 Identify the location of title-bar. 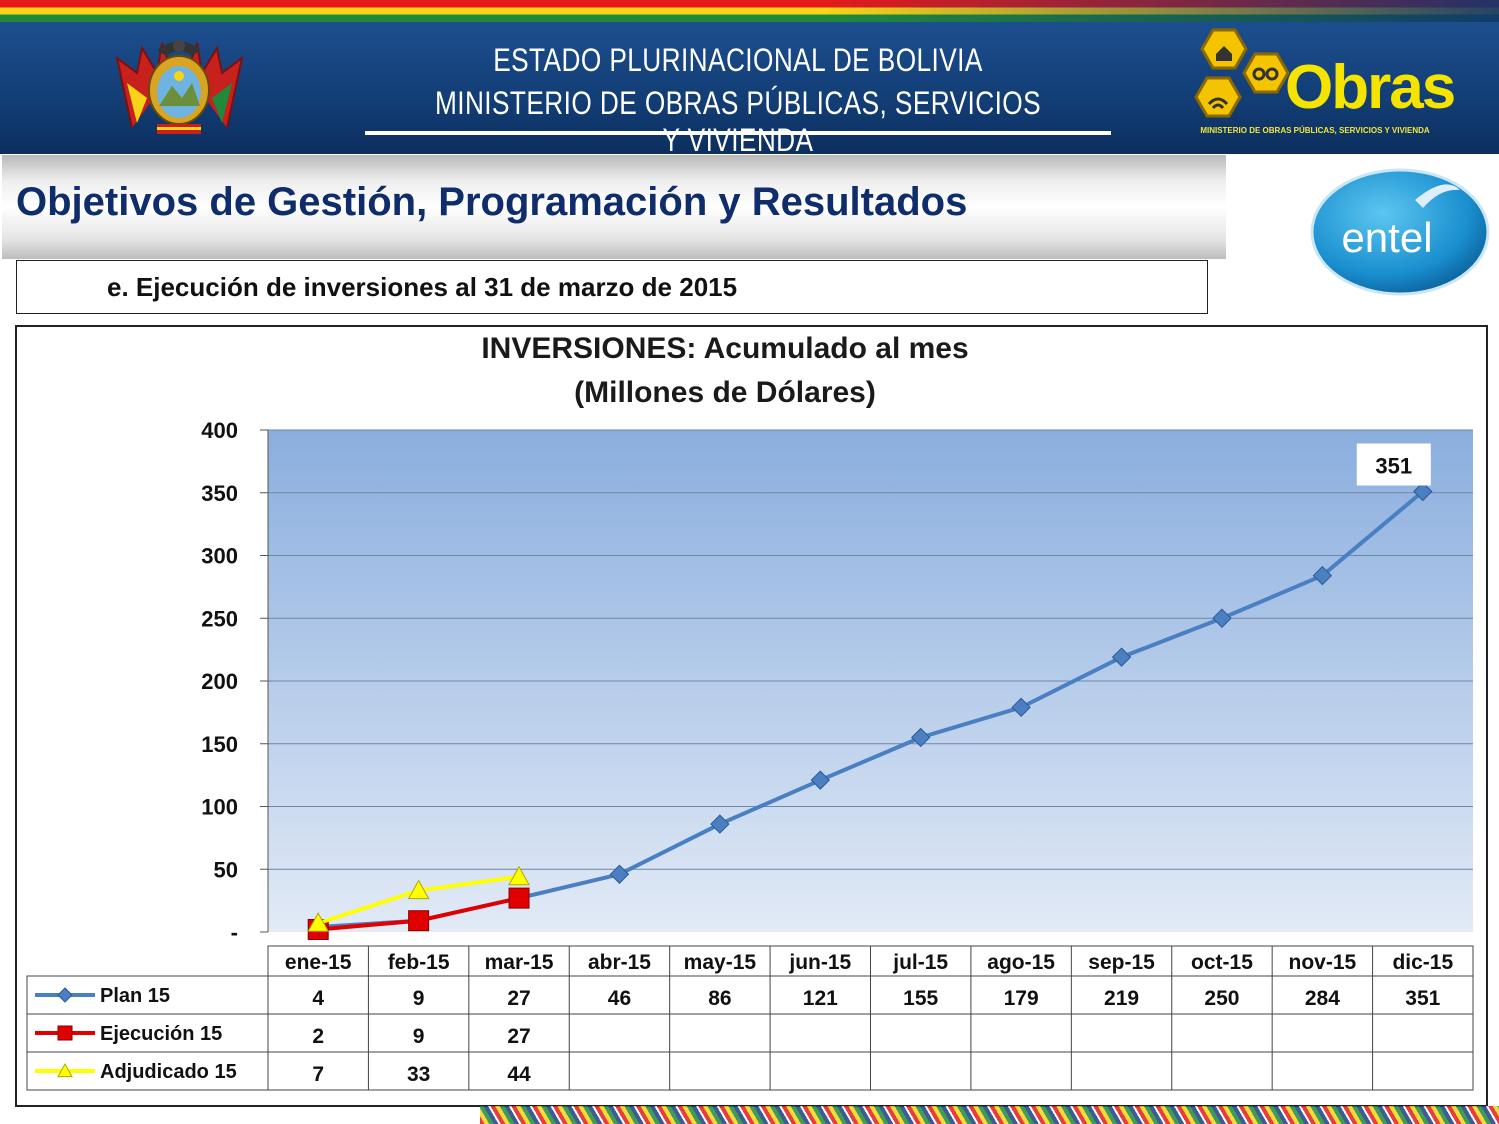
(614, 207).